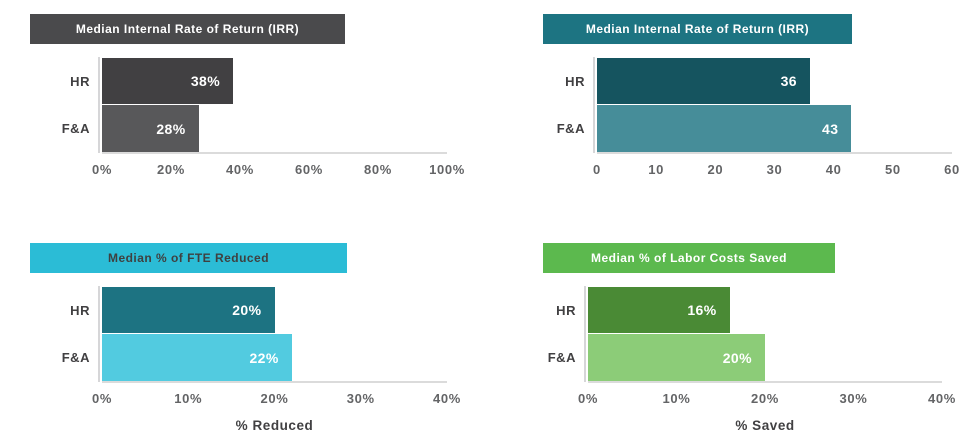 Image resolution: width=980 pixels, height=447 pixels. I want to click on bar-row: 38%, so click(274, 81).